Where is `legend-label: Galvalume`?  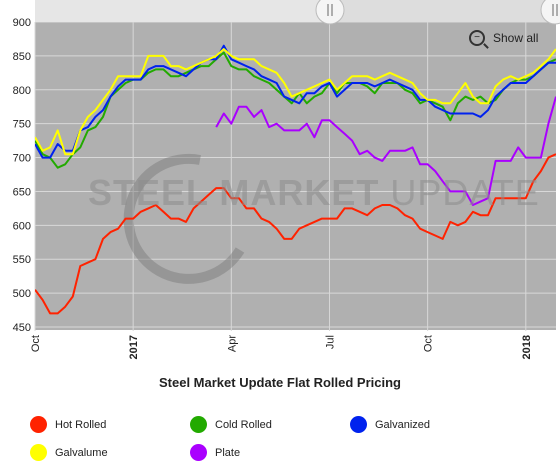 legend-label: Galvalume is located at coordinates (81, 452).